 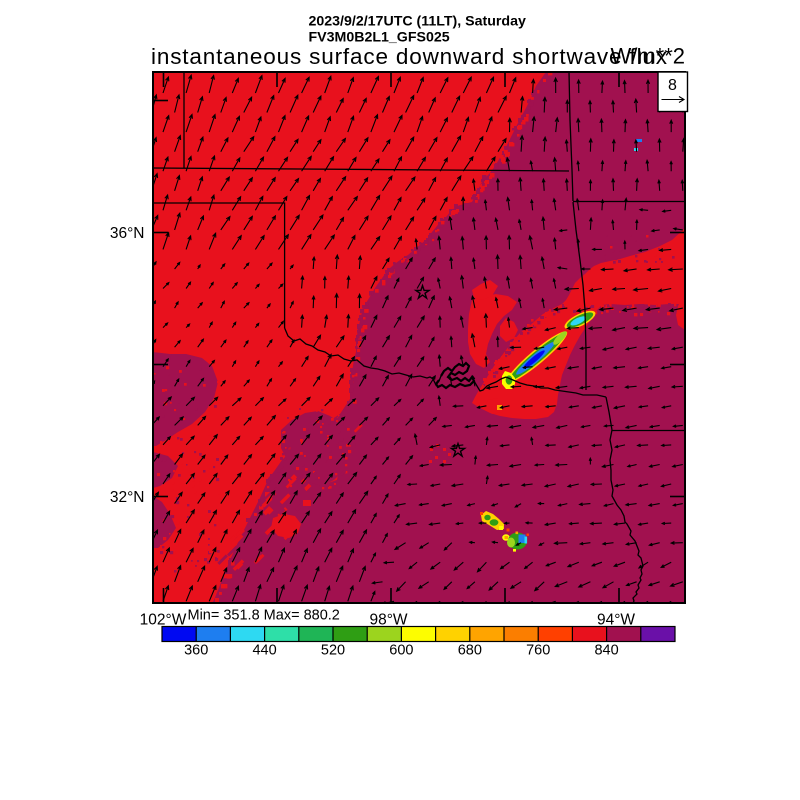 What do you see at coordinates (538, 651) in the screenshot?
I see `svg-text: 760` at bounding box center [538, 651].